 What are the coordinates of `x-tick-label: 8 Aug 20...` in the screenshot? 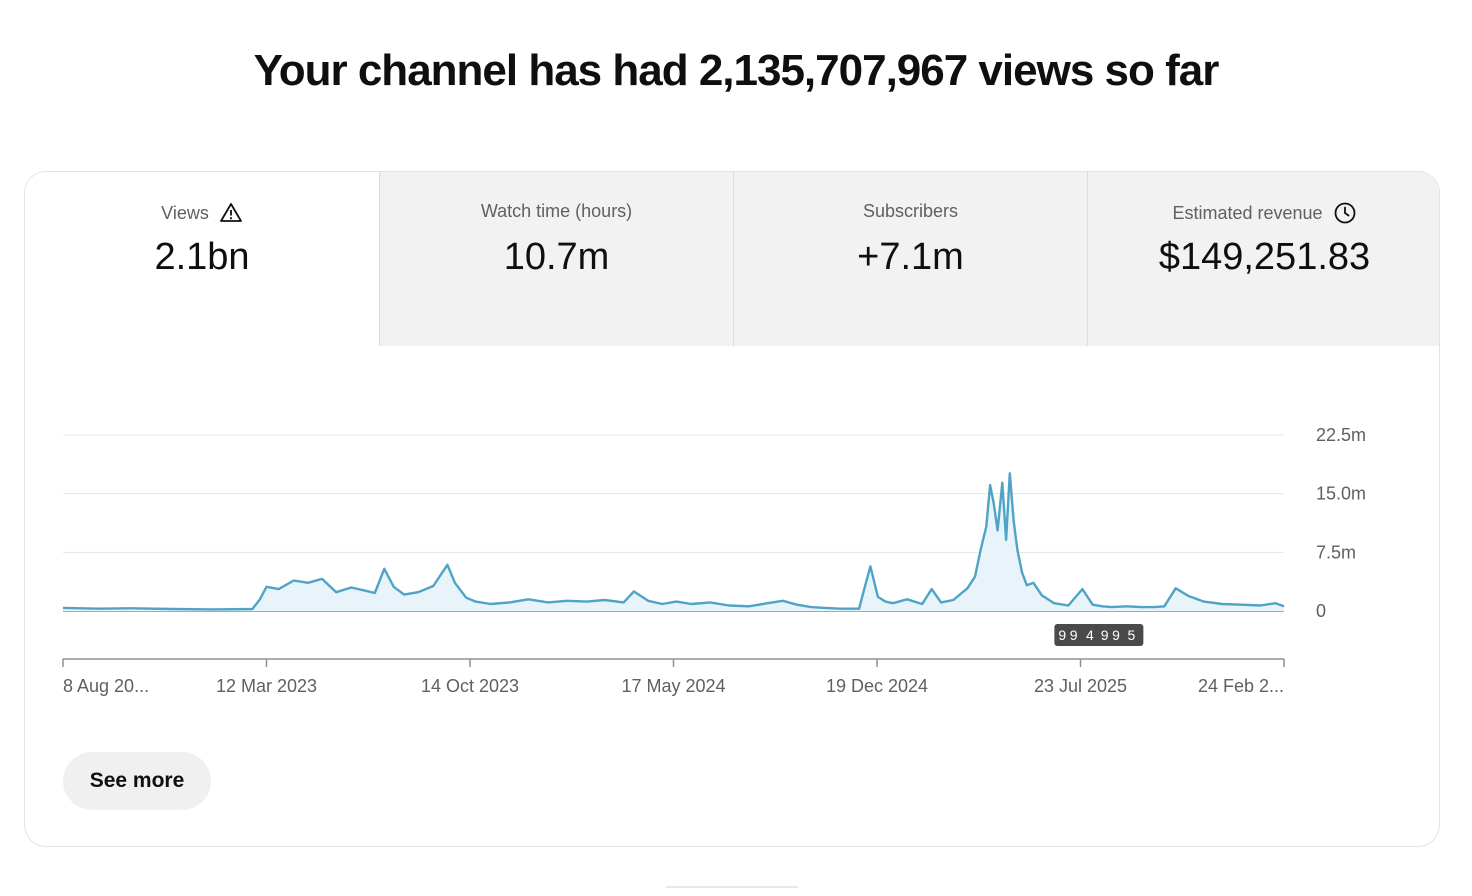 It's located at (106, 686).